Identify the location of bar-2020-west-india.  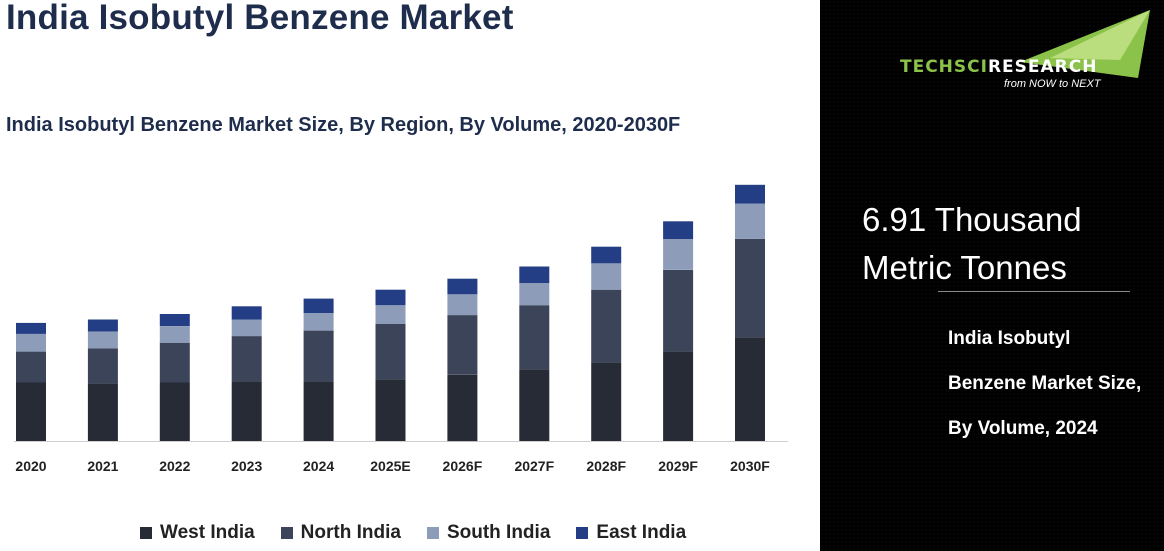
(31, 411).